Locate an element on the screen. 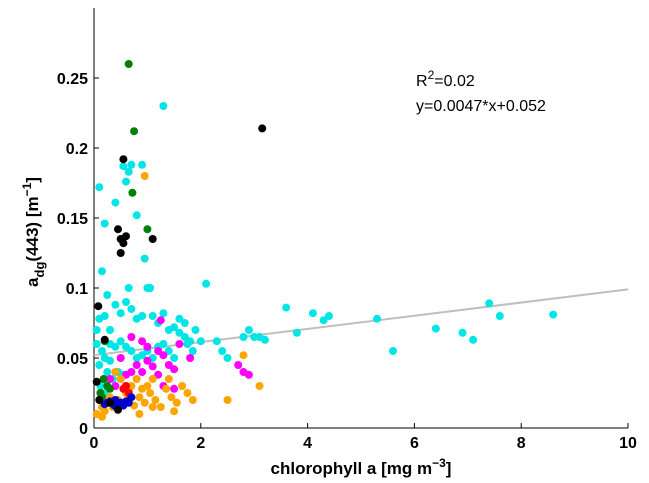 This screenshot has width=649, height=483. x-tick-label: 2 is located at coordinates (200, 443).